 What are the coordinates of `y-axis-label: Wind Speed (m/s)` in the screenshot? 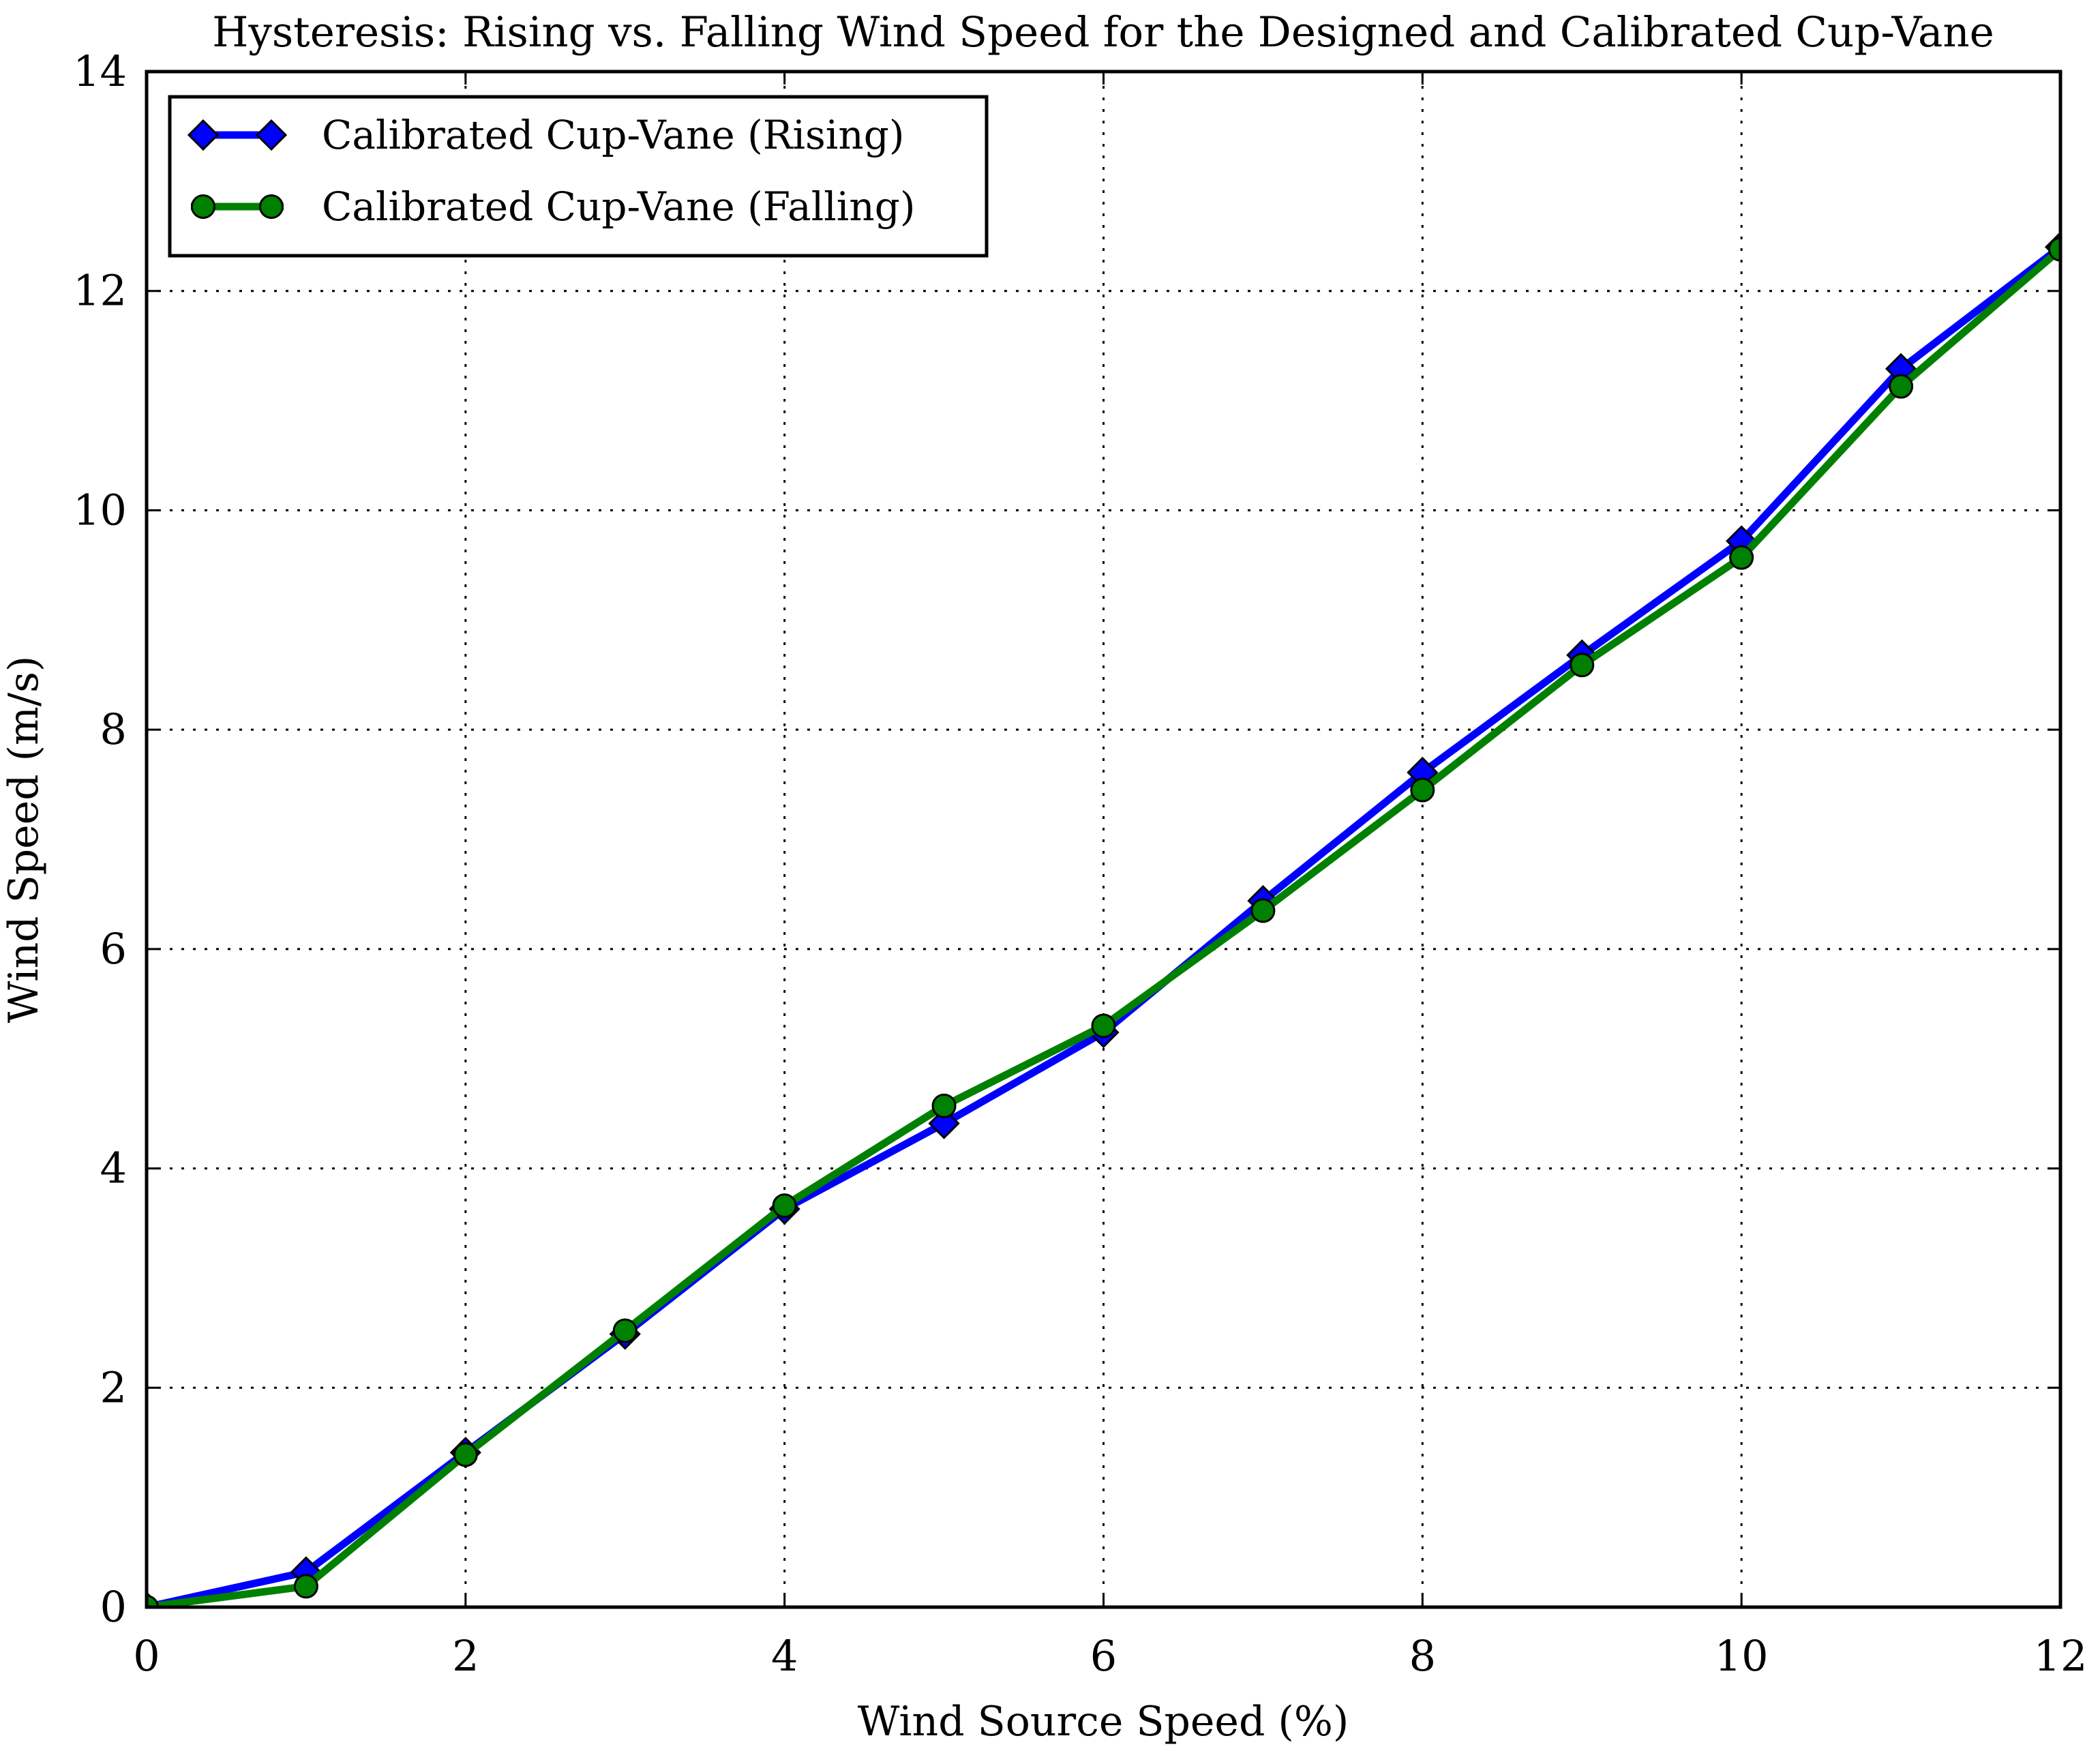 It's located at (24, 840).